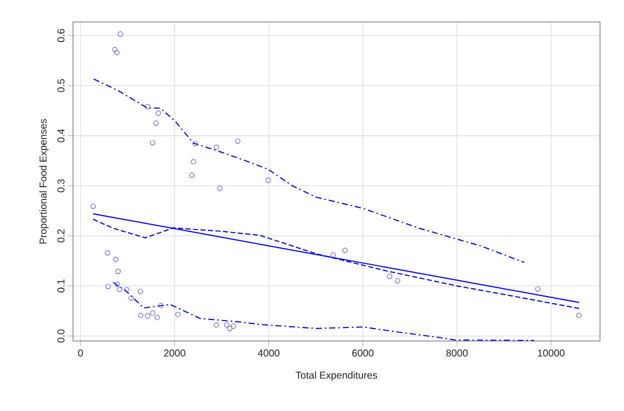  Describe the element at coordinates (363, 353) in the screenshot. I see `x-tick-label: 6000` at that location.